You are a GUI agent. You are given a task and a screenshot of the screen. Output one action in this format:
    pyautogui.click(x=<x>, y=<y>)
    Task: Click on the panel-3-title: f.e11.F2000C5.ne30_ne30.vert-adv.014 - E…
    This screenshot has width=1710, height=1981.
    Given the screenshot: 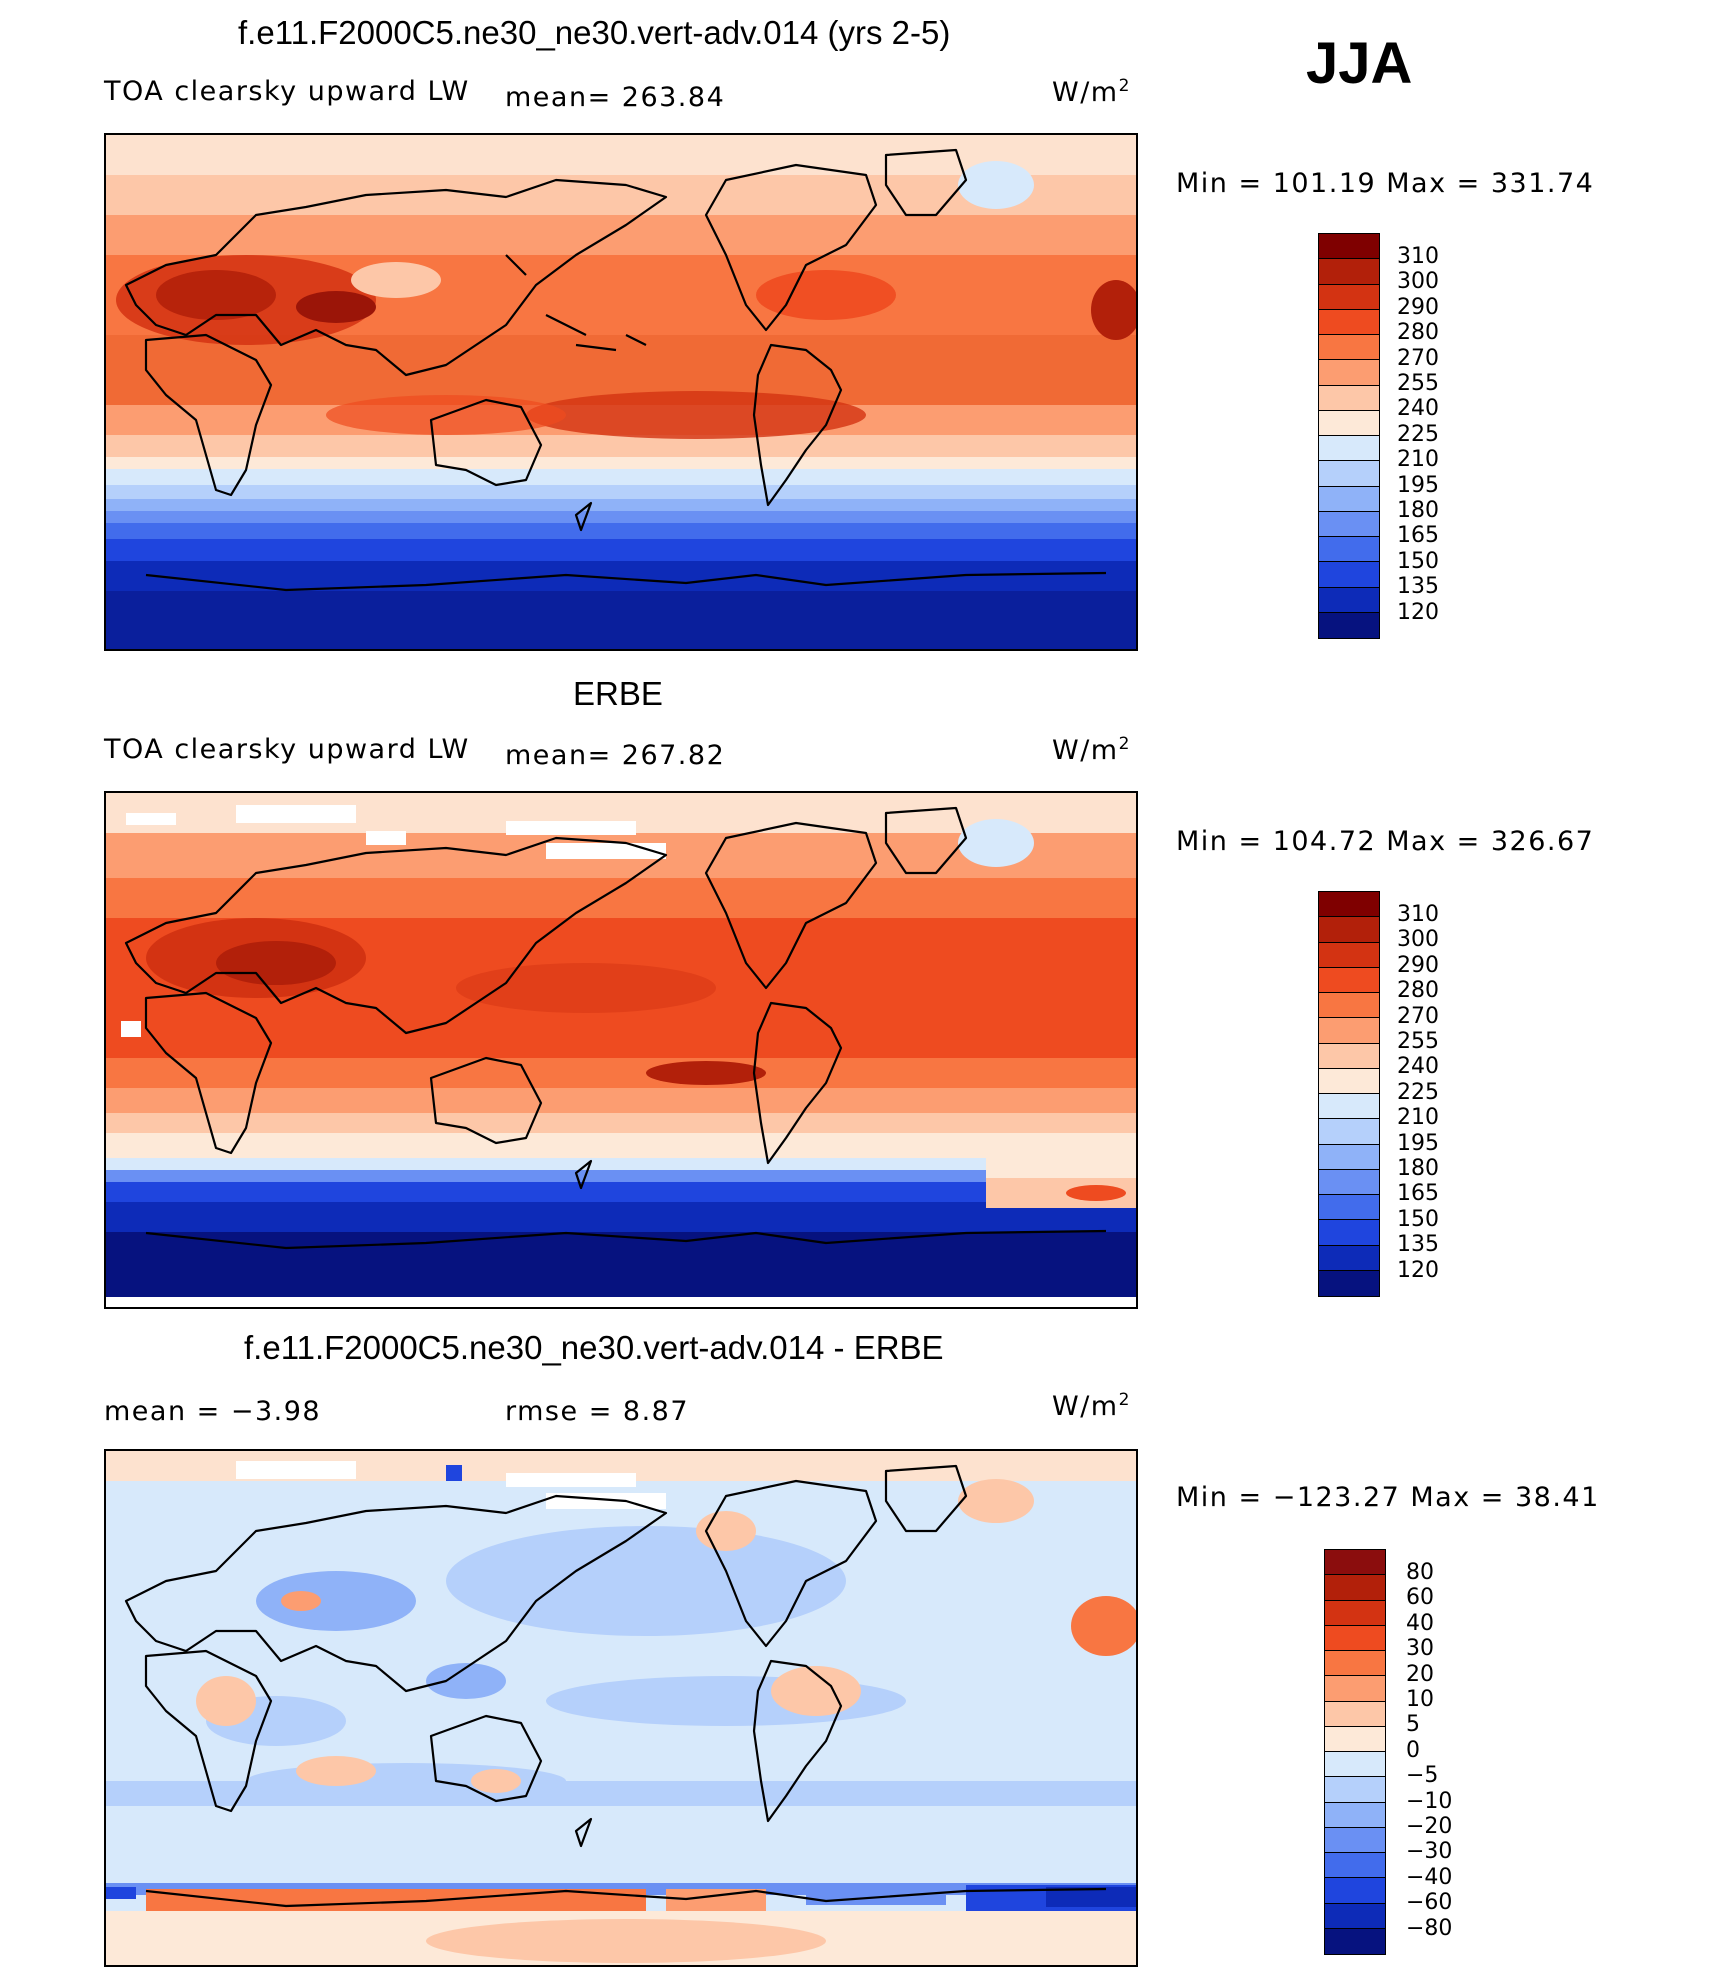 What is the action you would take?
    pyautogui.click(x=594, y=1347)
    